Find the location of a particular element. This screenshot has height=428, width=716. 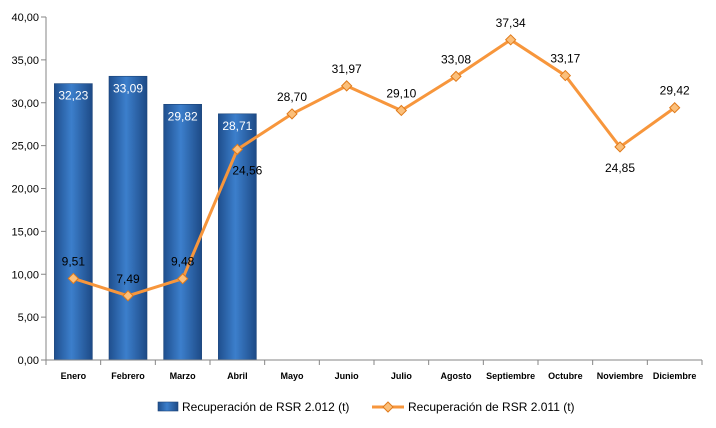

legend-line-label: Recuperación de RSR 2.011 (t) is located at coordinates (491, 407).